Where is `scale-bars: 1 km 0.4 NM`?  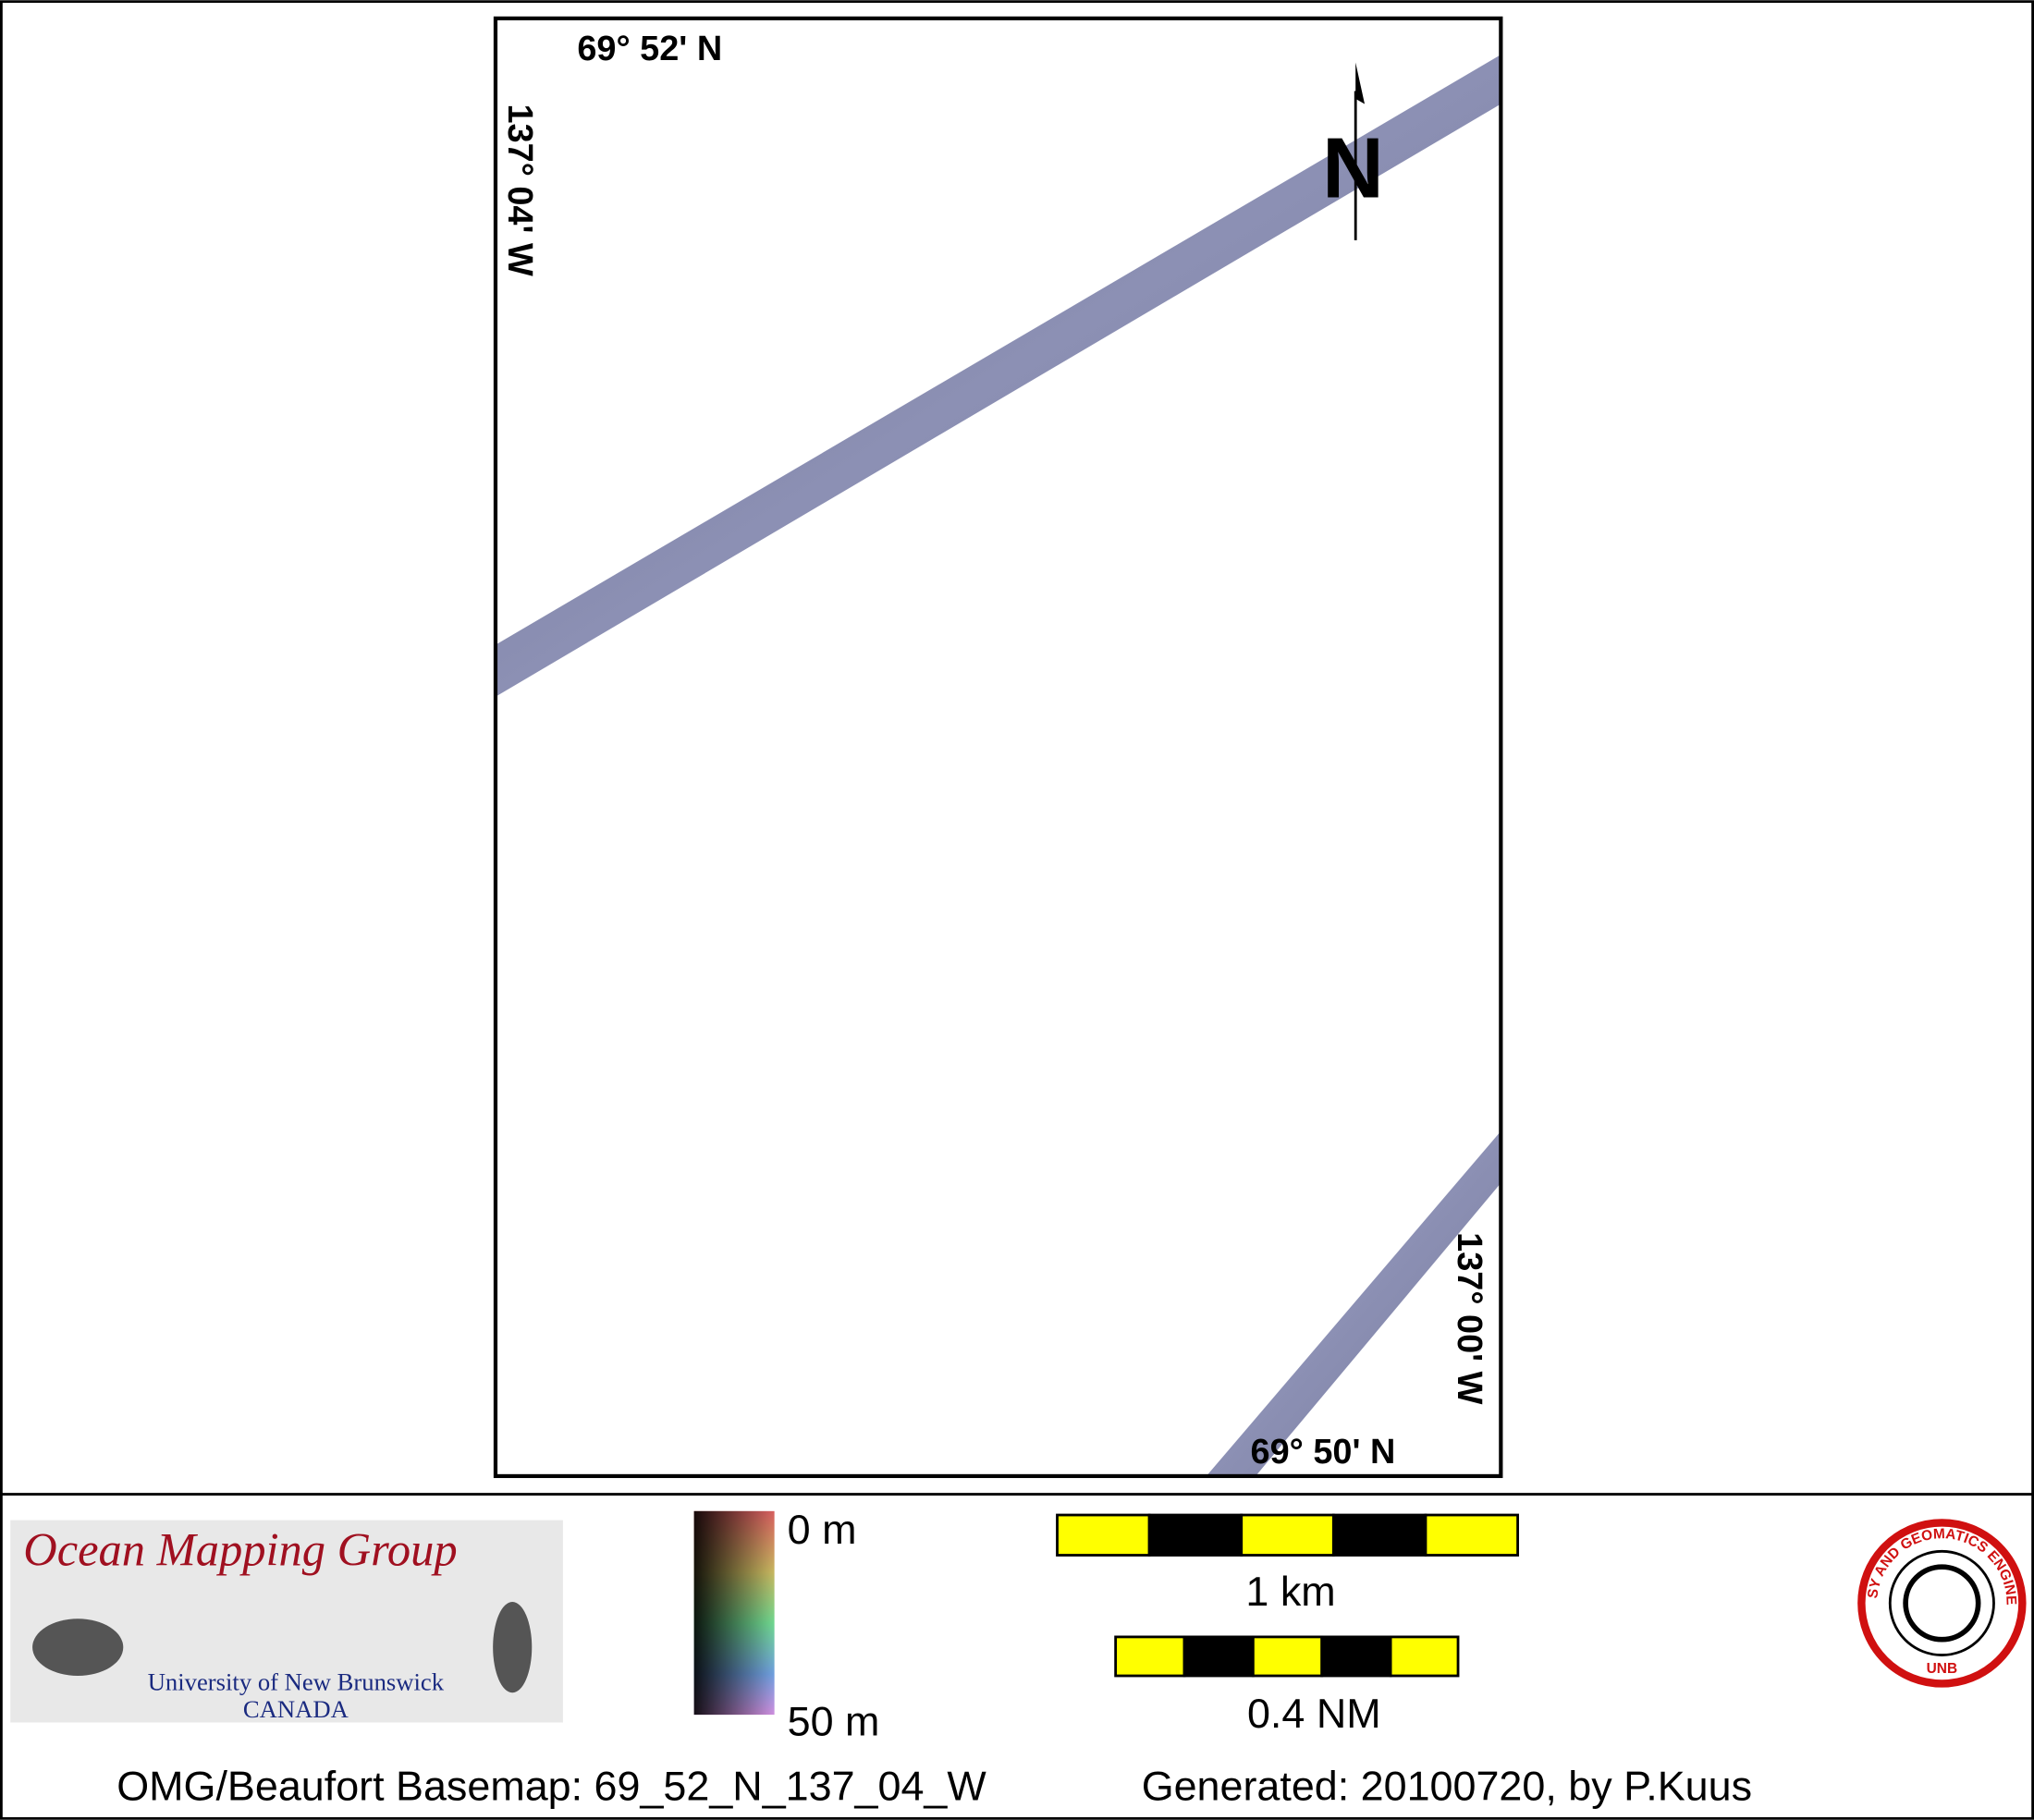 scale-bars: 1 km 0.4 NM is located at coordinates (1287, 1625).